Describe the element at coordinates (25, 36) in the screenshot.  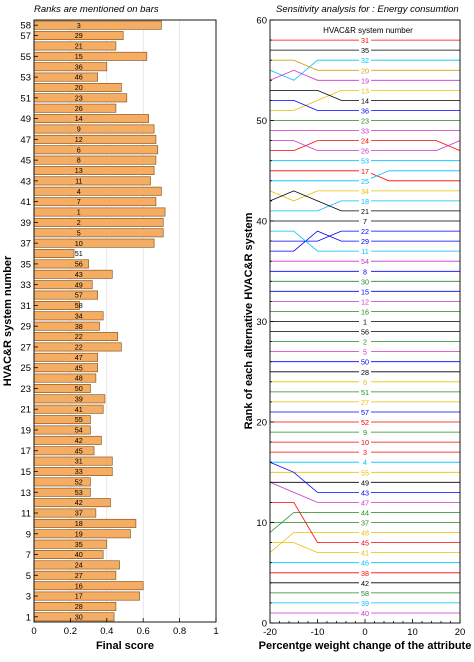
I see `bar-y-tick-label: 57` at that location.